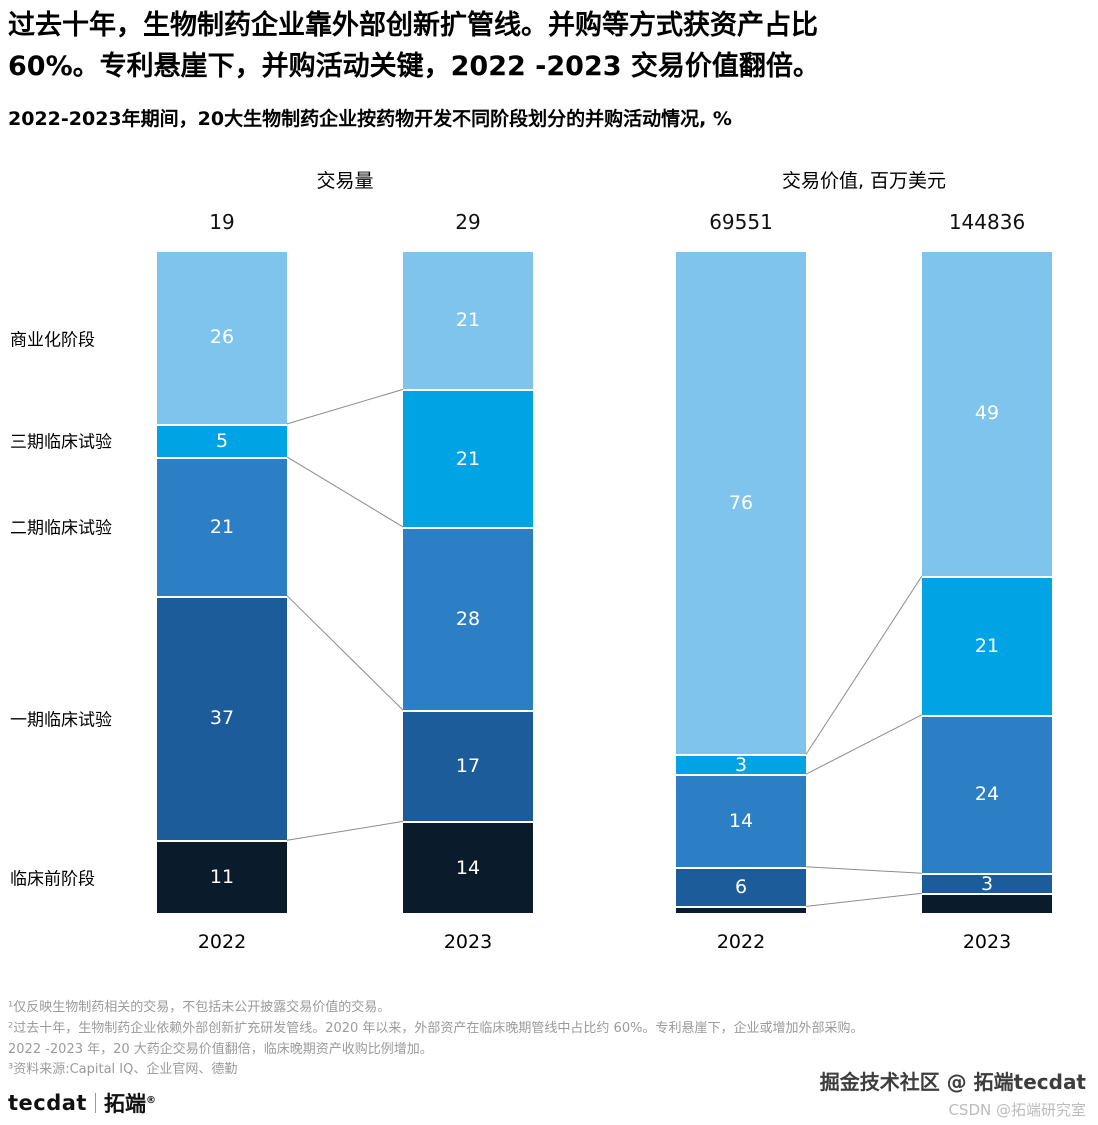  I want to click on segment-value-label: 24, so click(987, 794).